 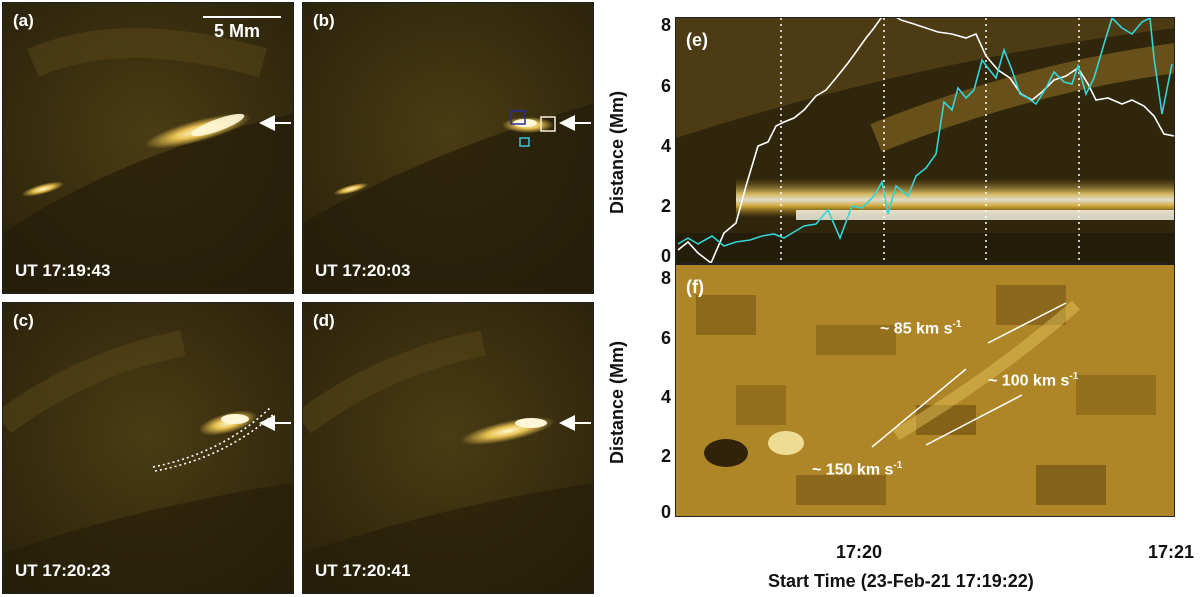 I want to click on panel-a-time: UT 17:19:43, so click(x=63, y=270).